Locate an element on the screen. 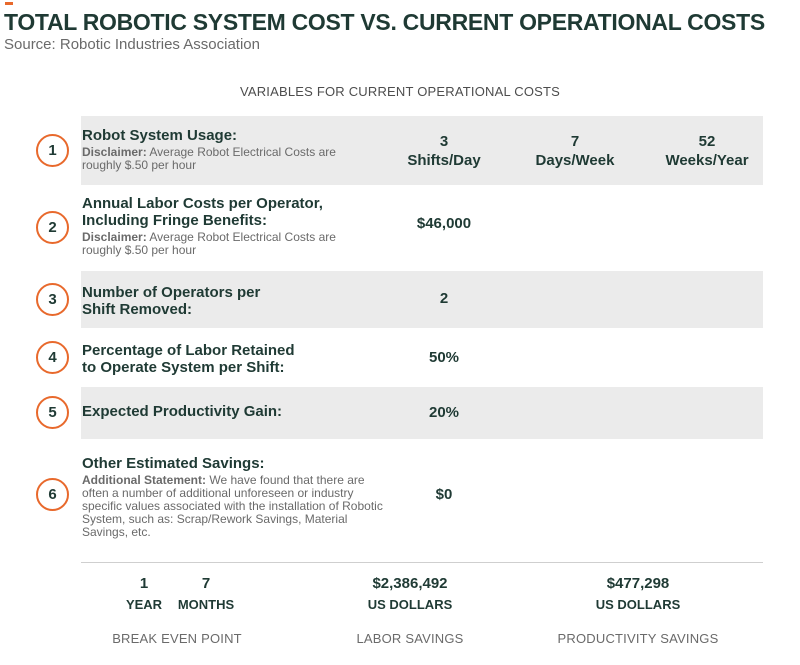  row-number-badge: 5 is located at coordinates (52, 412).